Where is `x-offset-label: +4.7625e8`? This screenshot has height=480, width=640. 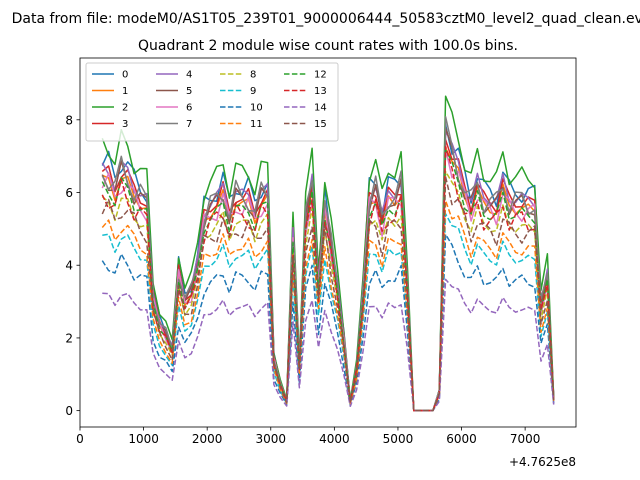 x-offset-label: +4.7625e8 is located at coordinates (542, 462).